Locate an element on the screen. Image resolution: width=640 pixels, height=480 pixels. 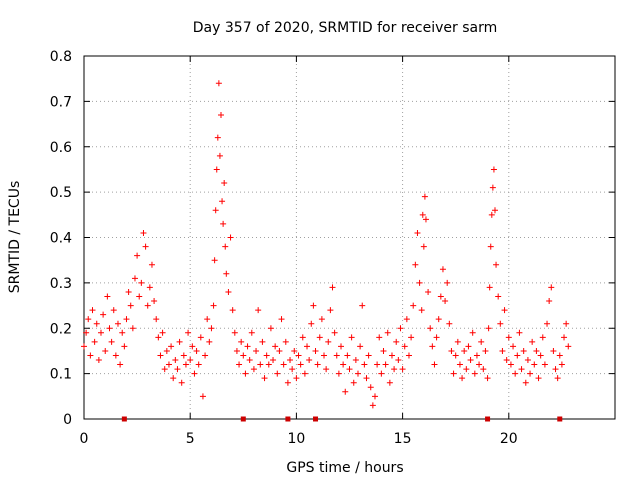
x-tick-labels: 0 5 10 15 20 is located at coordinates (299, 439).